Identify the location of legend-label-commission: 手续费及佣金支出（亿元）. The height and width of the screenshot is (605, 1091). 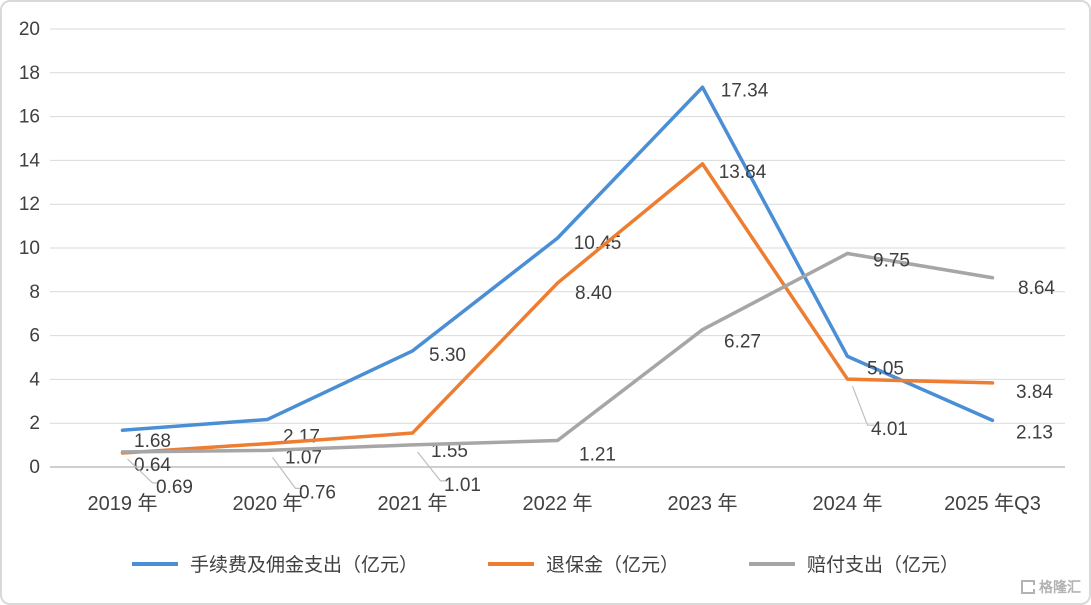
(303, 565).